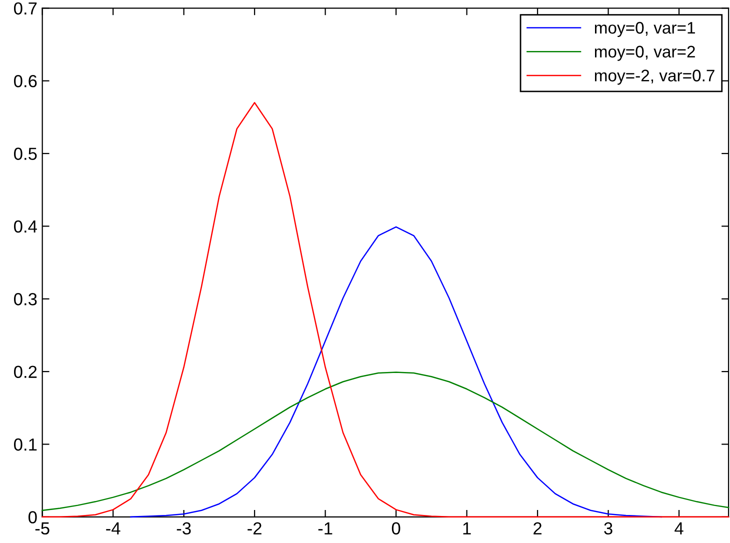  What do you see at coordinates (32, 517) in the screenshot?
I see `y-tick-label: 0` at bounding box center [32, 517].